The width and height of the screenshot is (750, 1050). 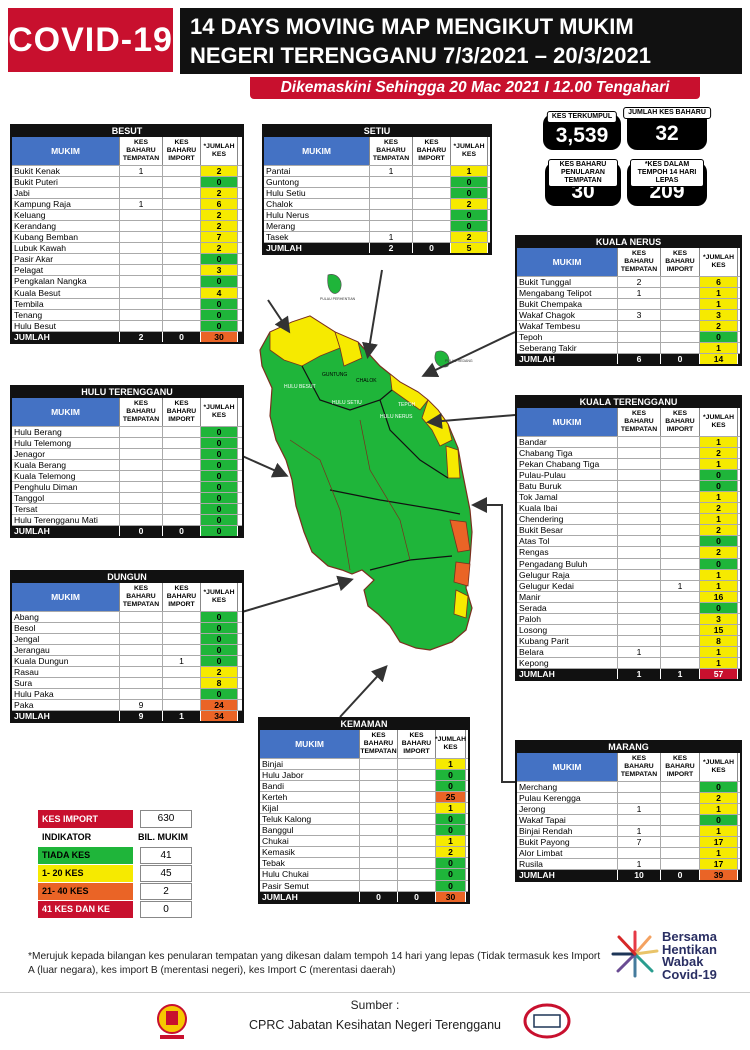 What do you see at coordinates (461, 604) in the screenshot?
I see `region-kemaman-coast` at bounding box center [461, 604].